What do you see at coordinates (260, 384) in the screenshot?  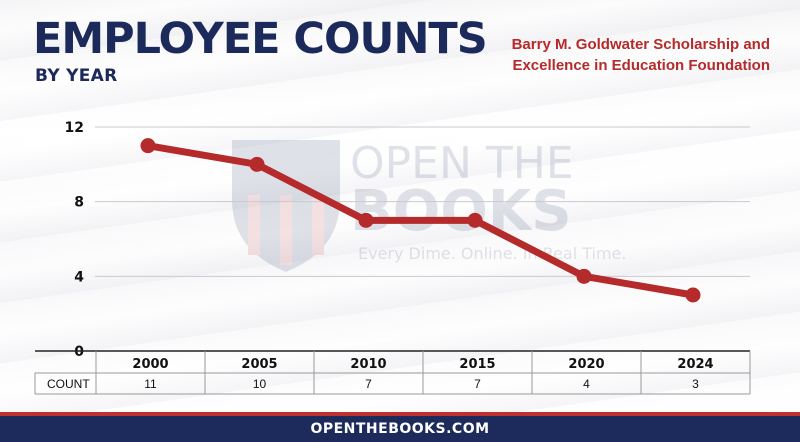 I see `table-value: 10` at bounding box center [260, 384].